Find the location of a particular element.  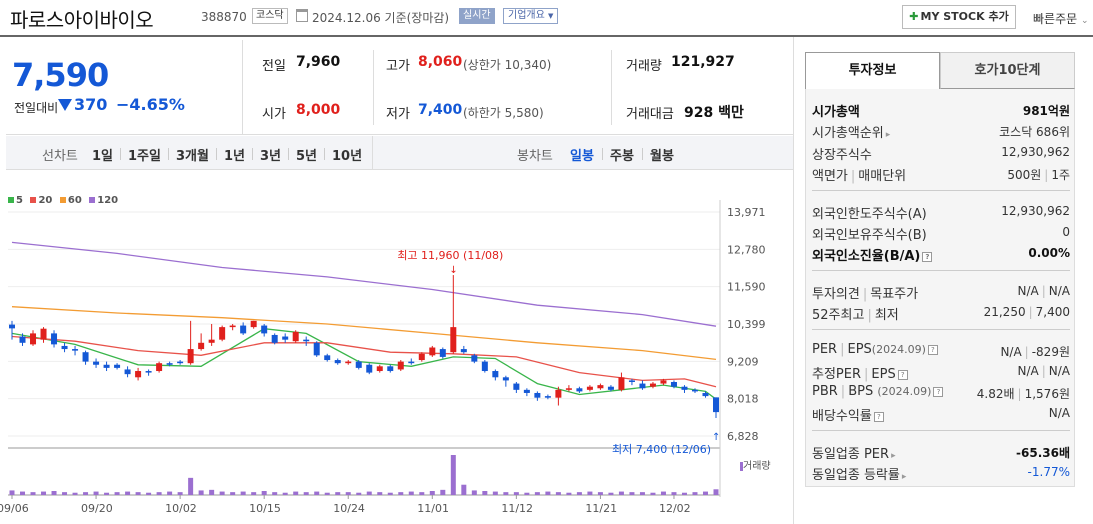

row-industry-per: 동일업종 PER ▸ -65.36배 is located at coordinates (941, 451).